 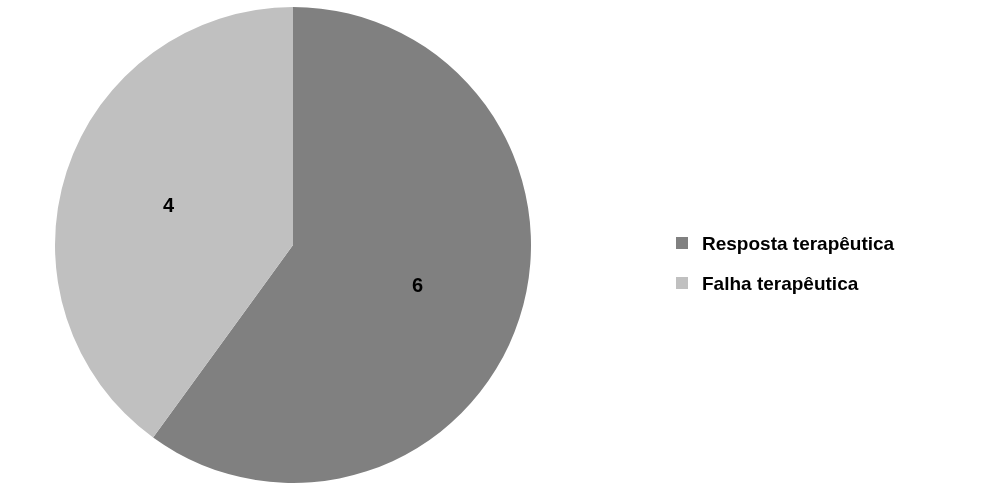 I want to click on data-label: 6, so click(x=417, y=285).